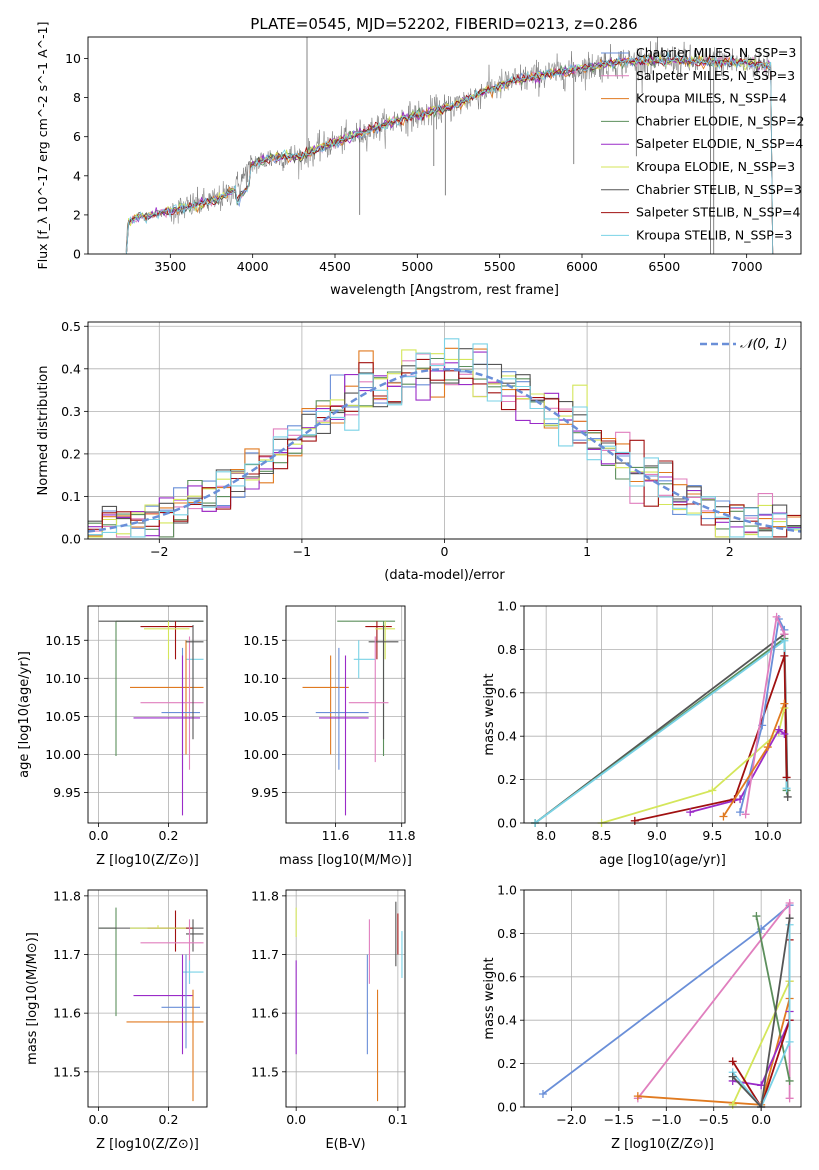 The width and height of the screenshot is (819, 1170). I want to click on data-spectrum-line, so click(448, 145).